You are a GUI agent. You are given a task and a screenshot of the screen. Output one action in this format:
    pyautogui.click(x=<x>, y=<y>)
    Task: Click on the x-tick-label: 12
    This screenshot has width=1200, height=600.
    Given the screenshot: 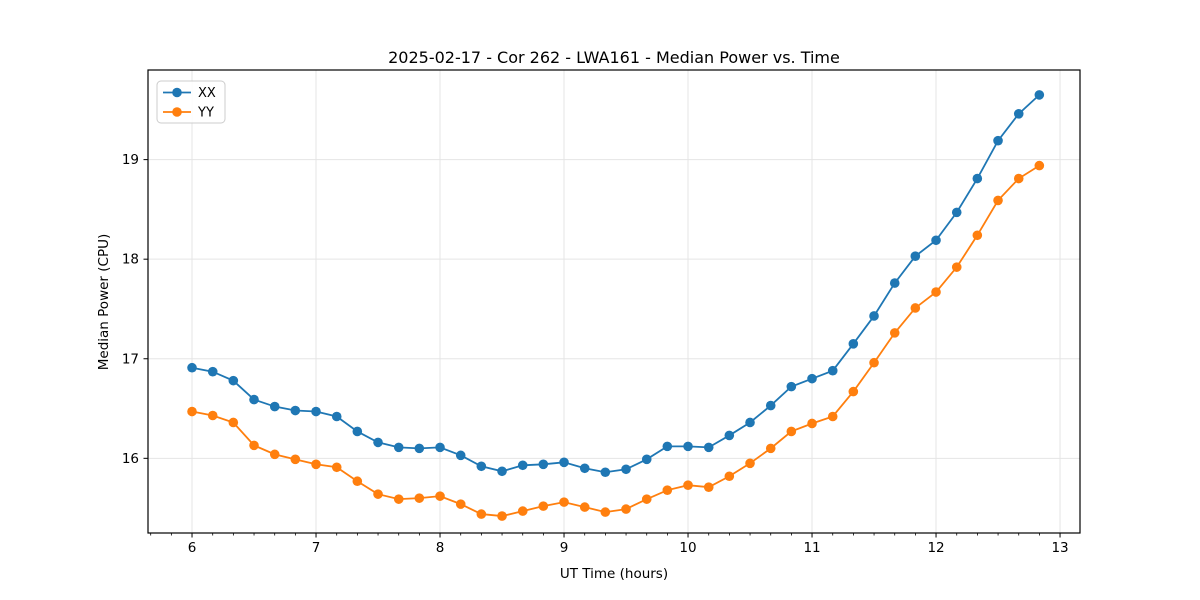 What is the action you would take?
    pyautogui.click(x=935, y=548)
    